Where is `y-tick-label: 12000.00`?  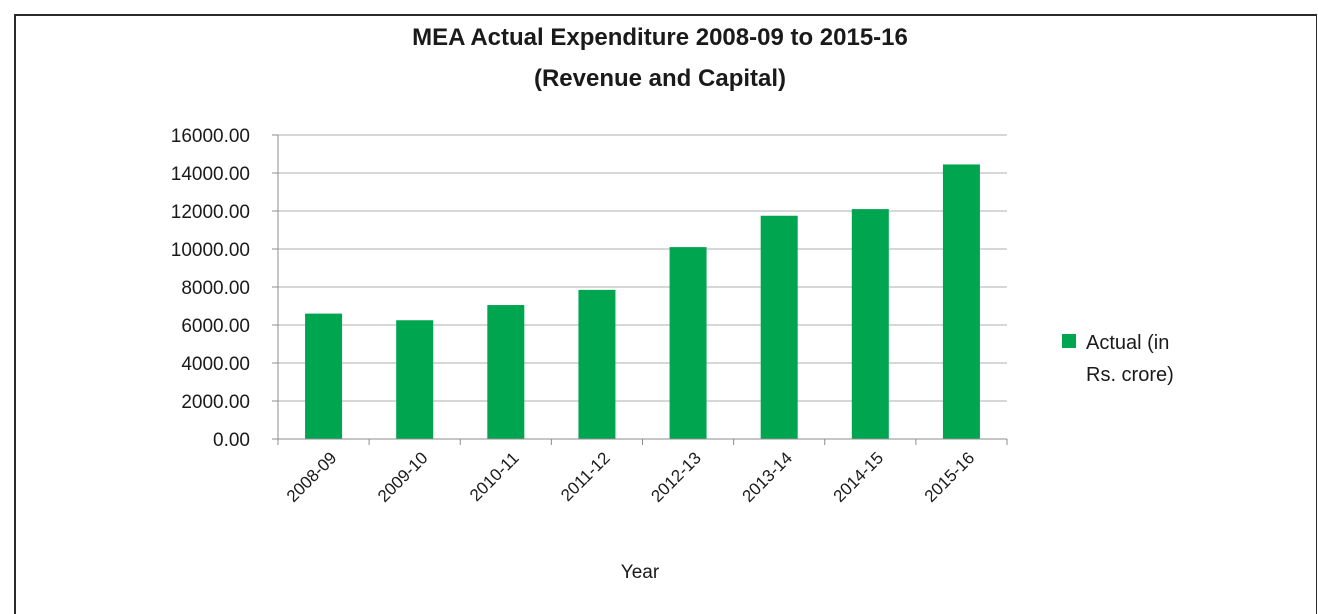
y-tick-label: 12000.00 is located at coordinates (210, 212).